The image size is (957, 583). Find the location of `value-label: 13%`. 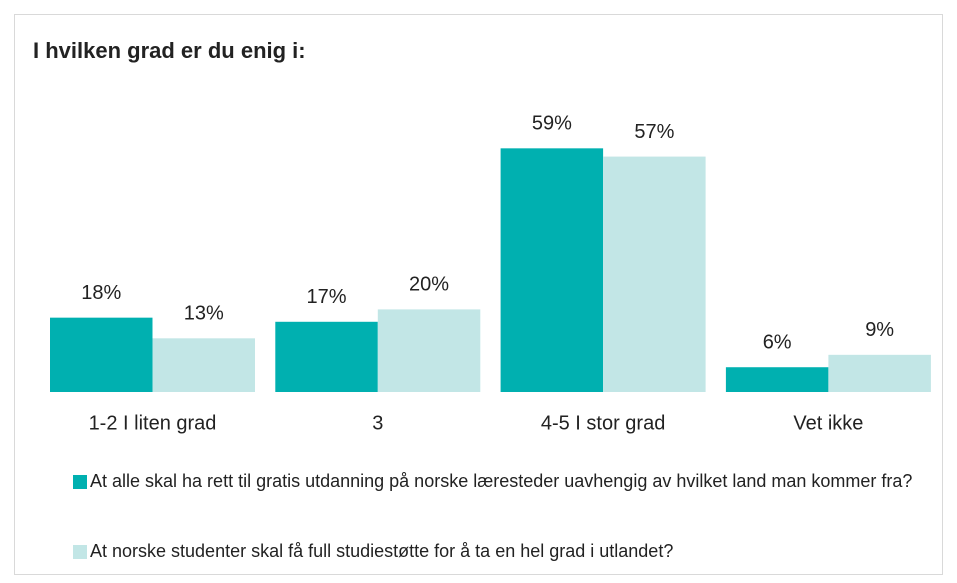

value-label: 13% is located at coordinates (204, 314).